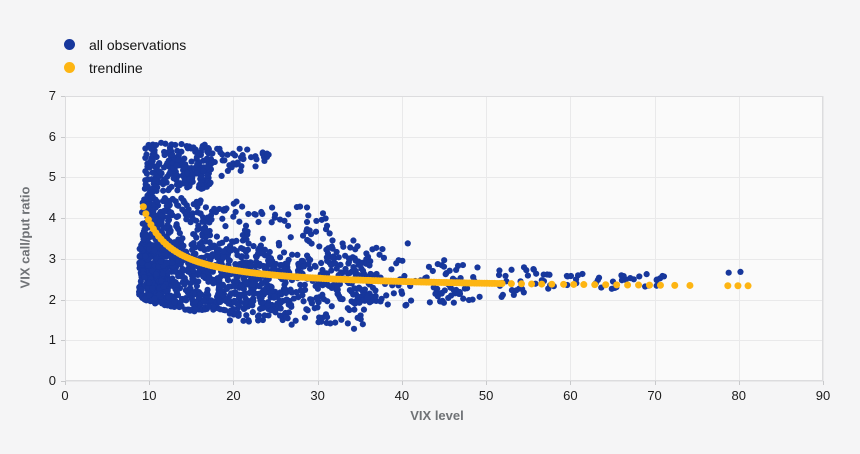 The width and height of the screenshot is (860, 454). I want to click on x-tick-label: 80, so click(738, 395).